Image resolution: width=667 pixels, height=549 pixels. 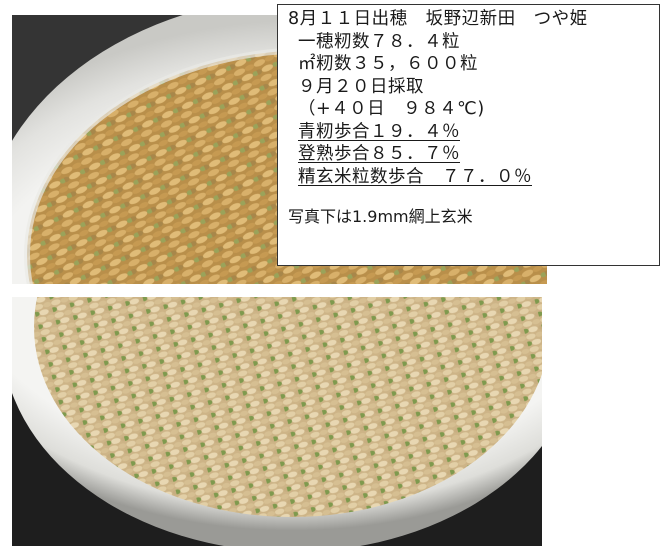 I want to click on grains-per-square-meter: ㎡籾数３５，６００粒, so click(x=388, y=64).